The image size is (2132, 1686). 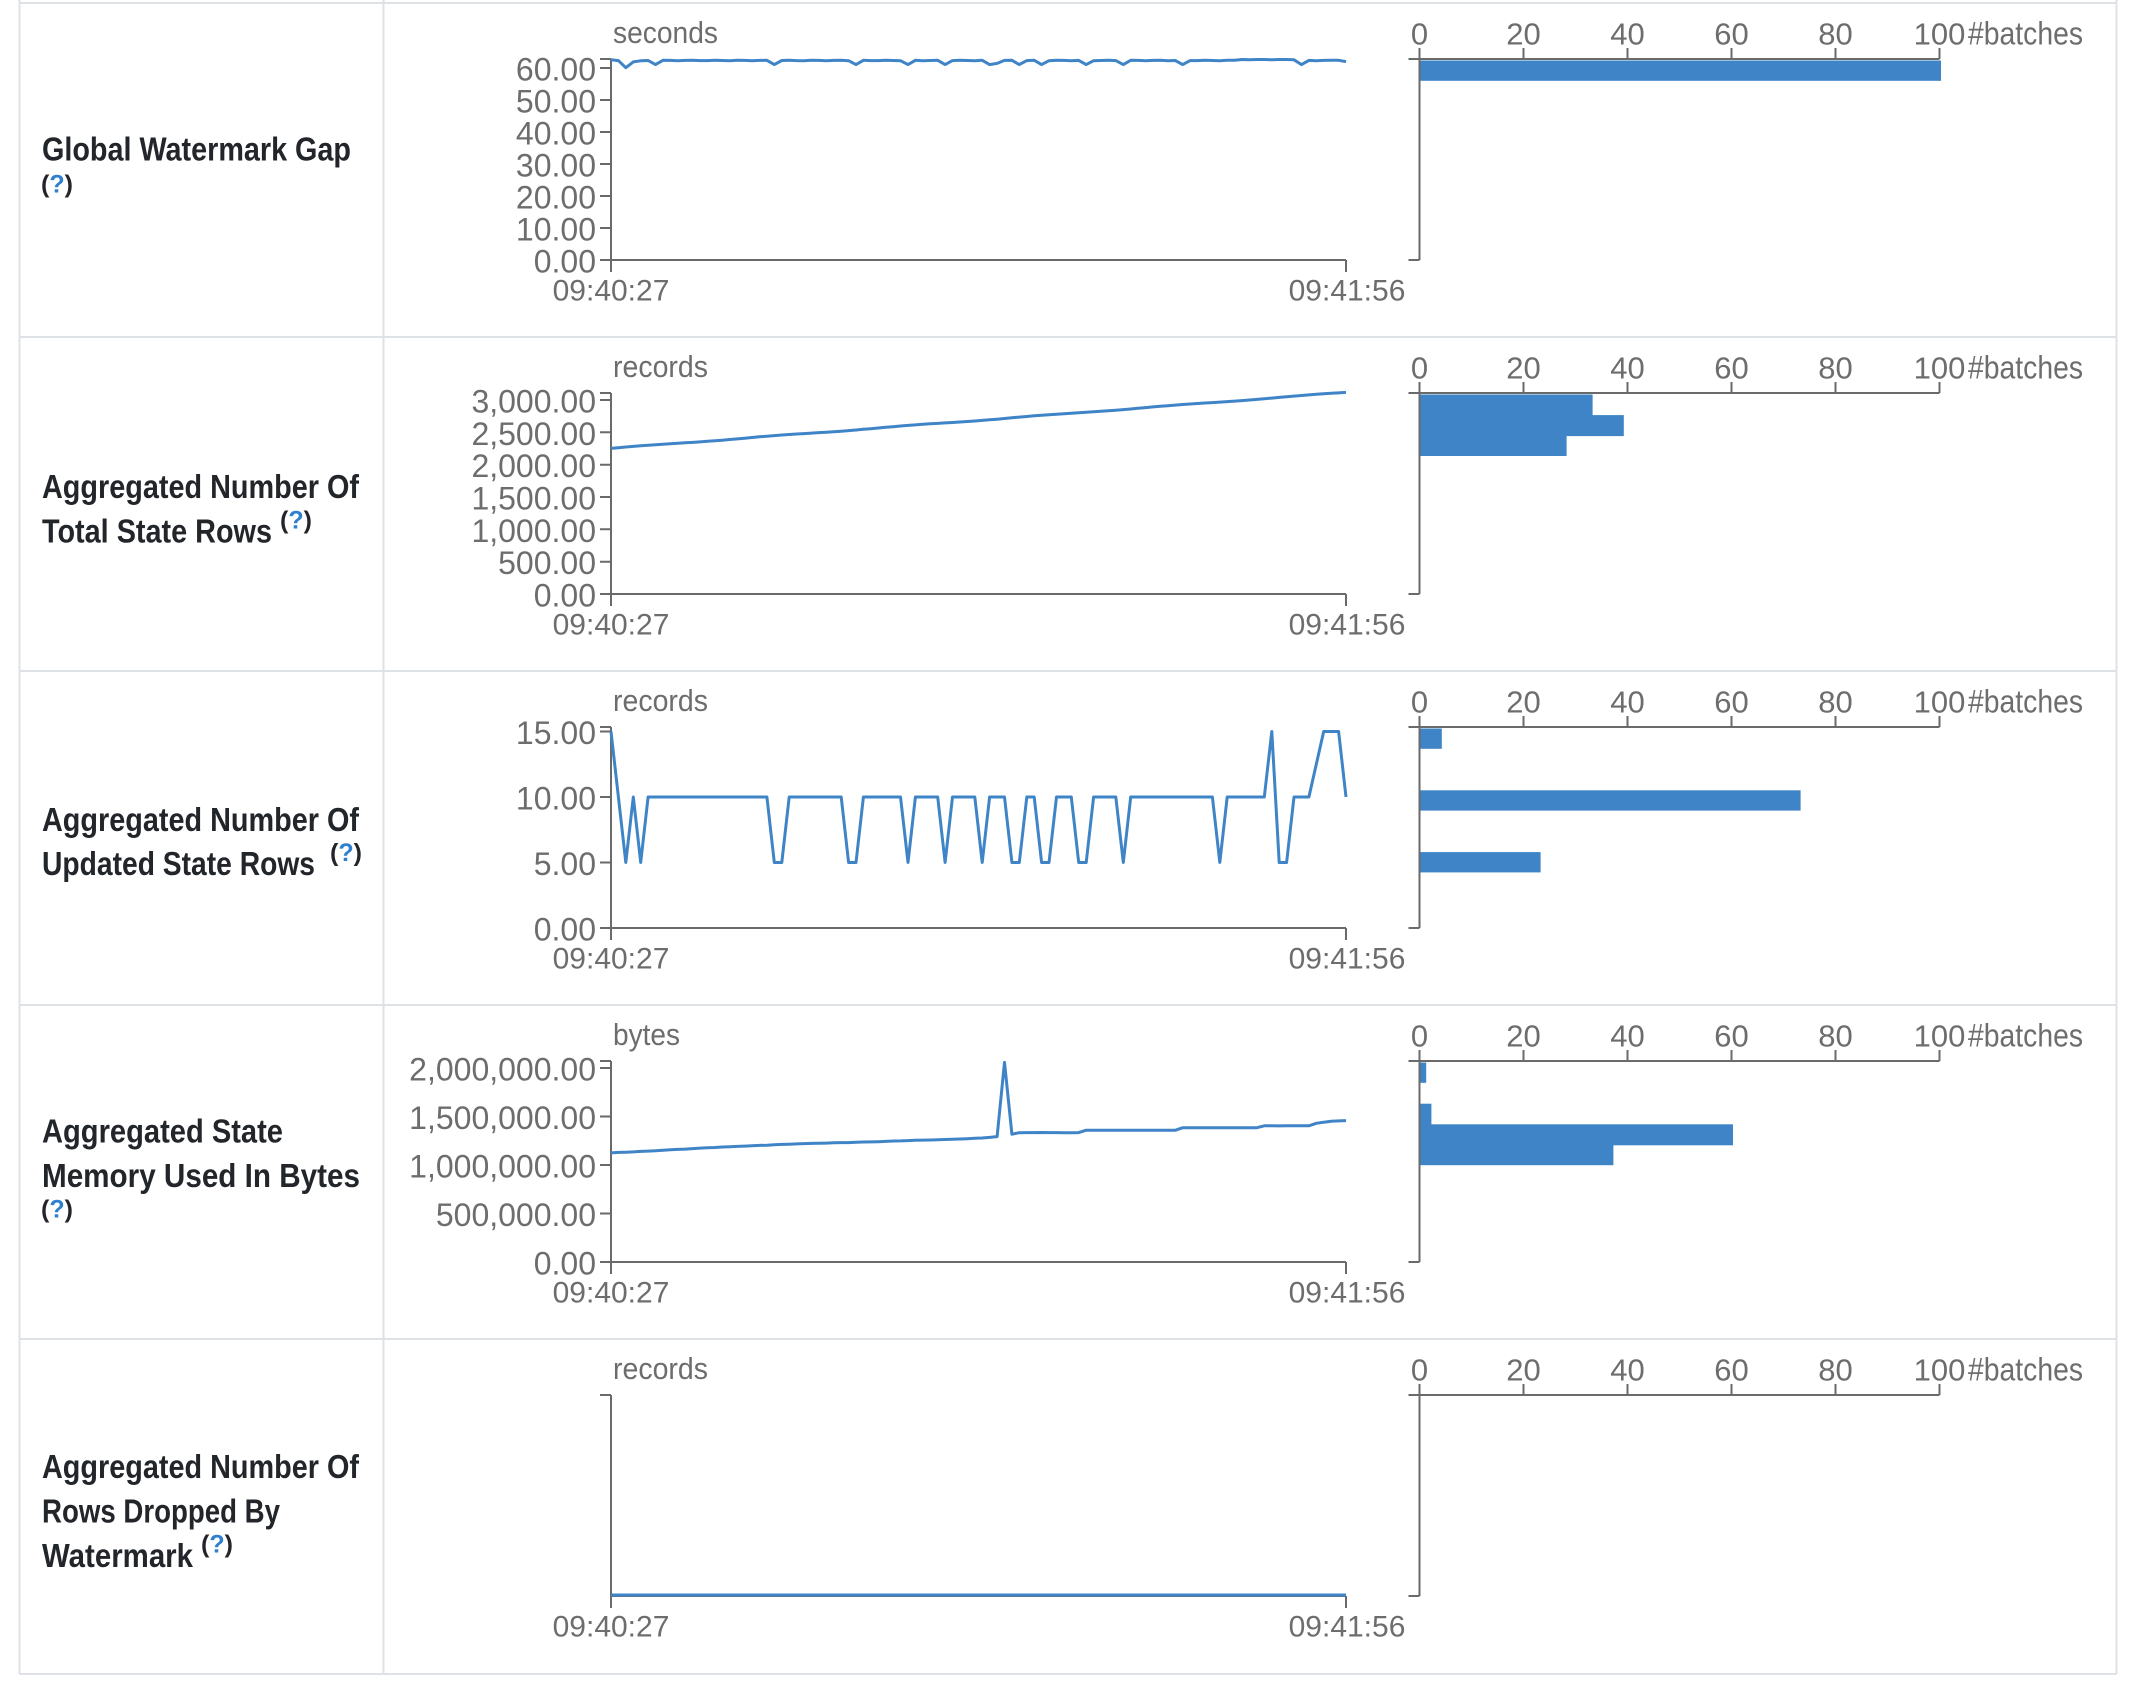 What do you see at coordinates (118, 1555) in the screenshot?
I see `svg-text: Watermark` at bounding box center [118, 1555].